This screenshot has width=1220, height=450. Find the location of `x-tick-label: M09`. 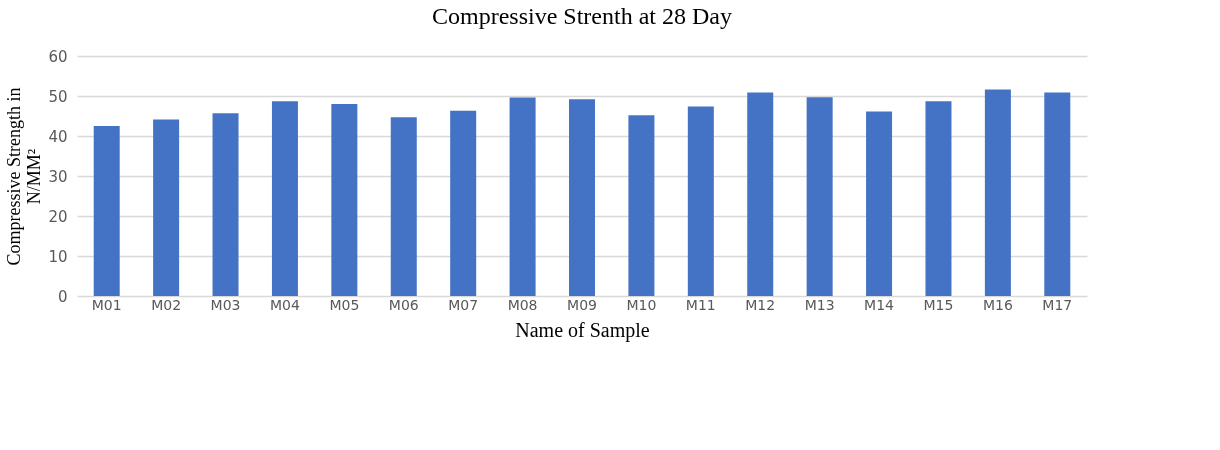

x-tick-label: M09 is located at coordinates (582, 304).